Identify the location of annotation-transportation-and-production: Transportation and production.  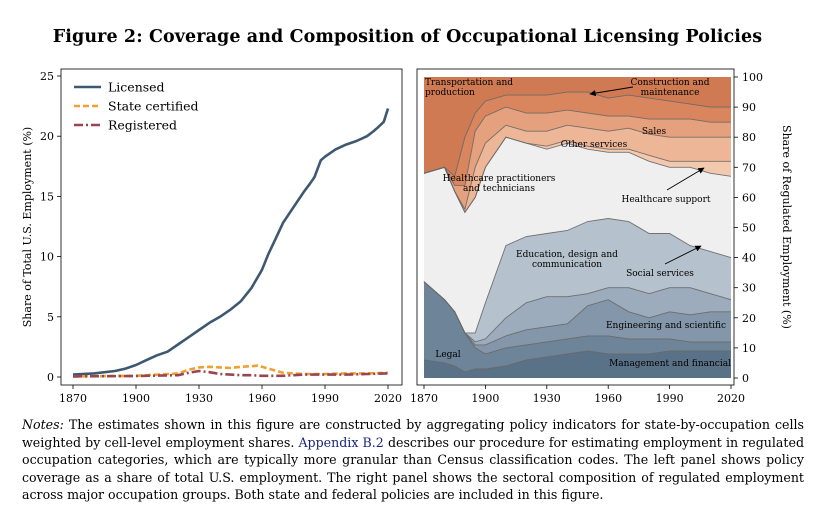
(469, 88).